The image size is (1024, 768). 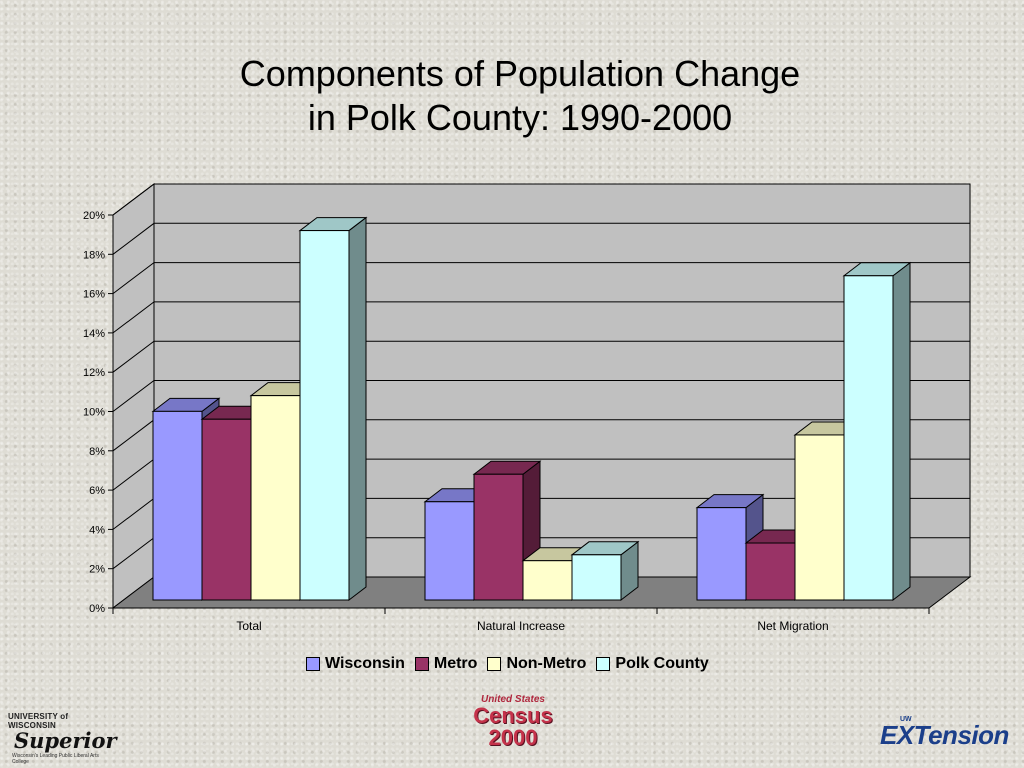 I want to click on legend-swatch-metro, so click(x=421, y=664).